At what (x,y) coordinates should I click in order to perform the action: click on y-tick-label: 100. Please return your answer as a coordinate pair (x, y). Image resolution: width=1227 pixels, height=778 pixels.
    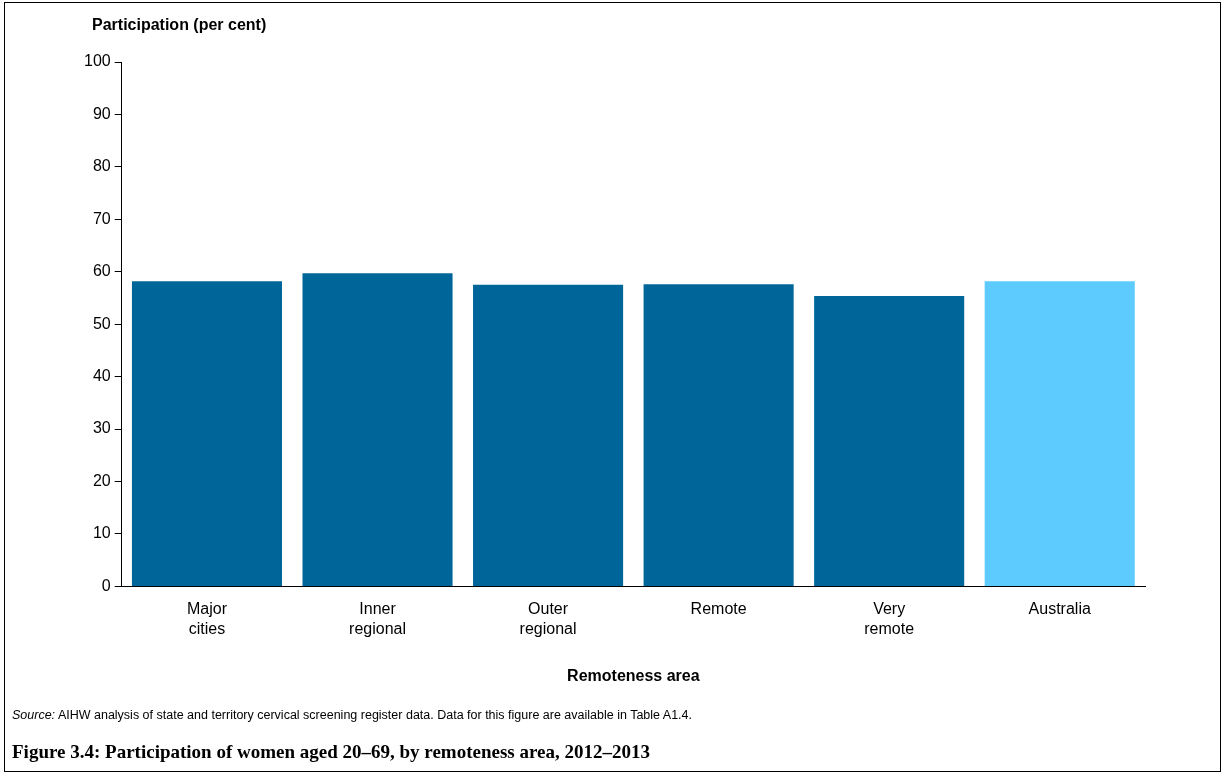
    Looking at the image, I should click on (97, 61).